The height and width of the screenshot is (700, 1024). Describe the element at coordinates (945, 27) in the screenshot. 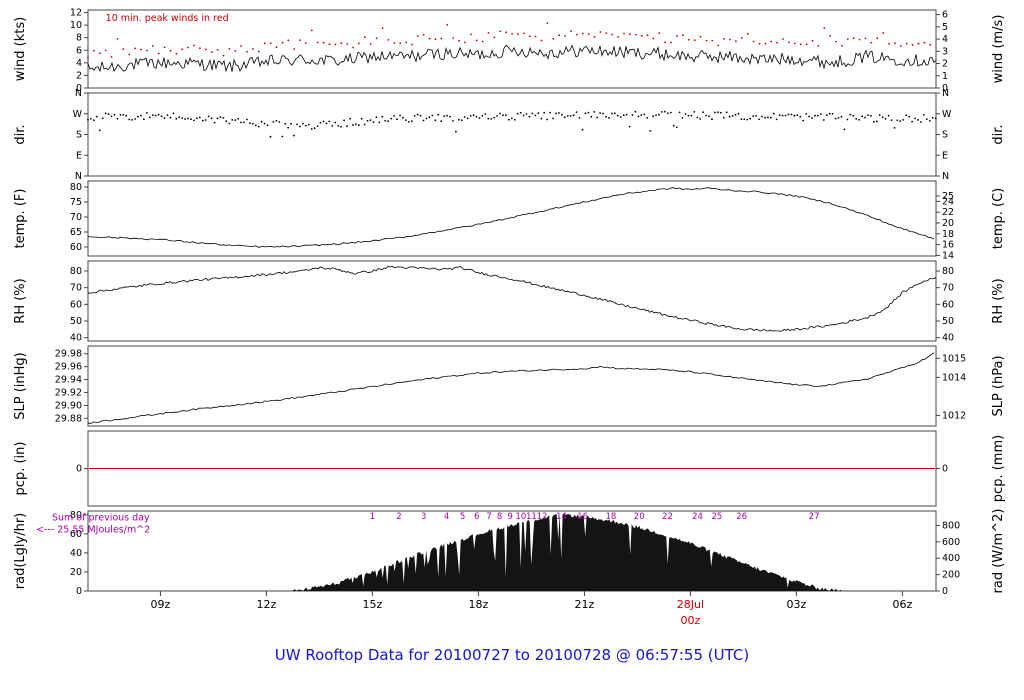

I see `ytick-right-label: 5` at that location.